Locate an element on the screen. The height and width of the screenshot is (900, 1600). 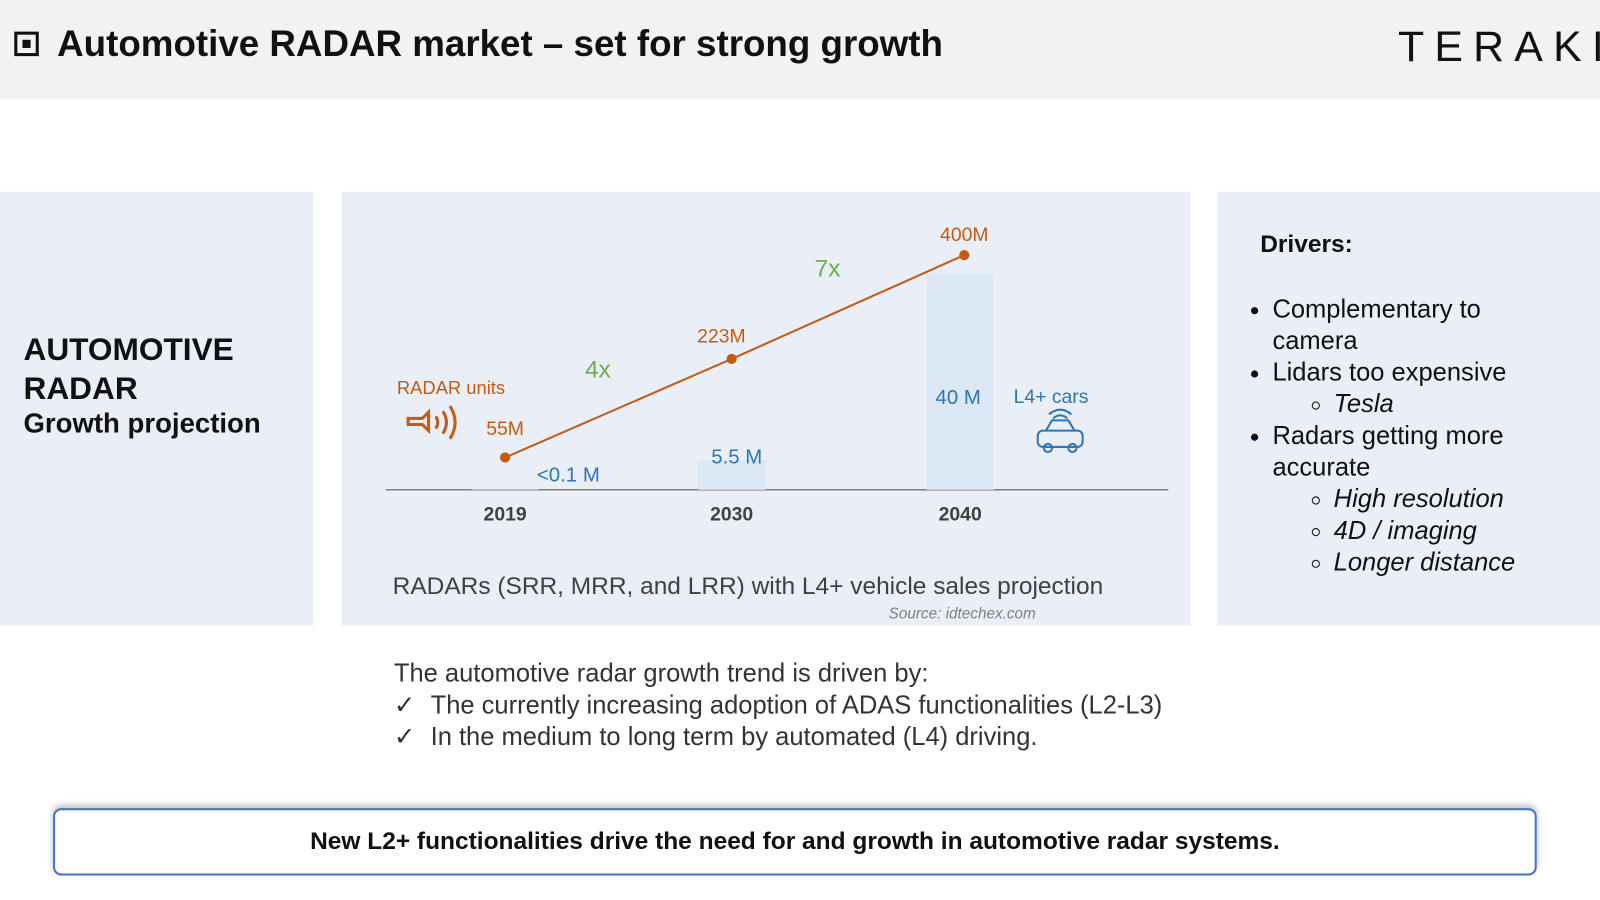
driver-subitem: High resolution is located at coordinates (1451, 500).